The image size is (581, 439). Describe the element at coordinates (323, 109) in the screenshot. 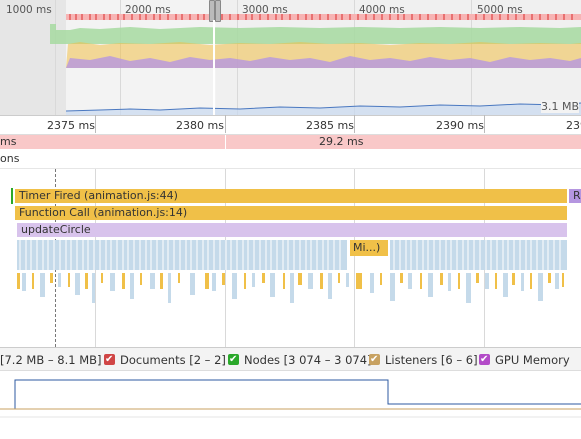

I see `memory-line` at that location.